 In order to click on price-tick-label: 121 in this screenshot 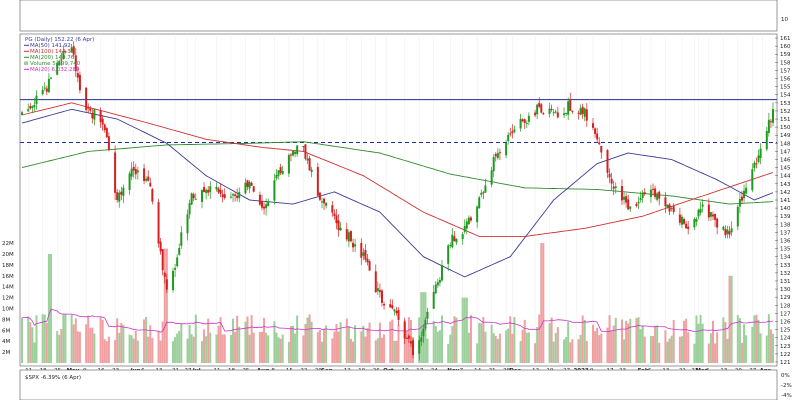, I will do `click(785, 363)`.